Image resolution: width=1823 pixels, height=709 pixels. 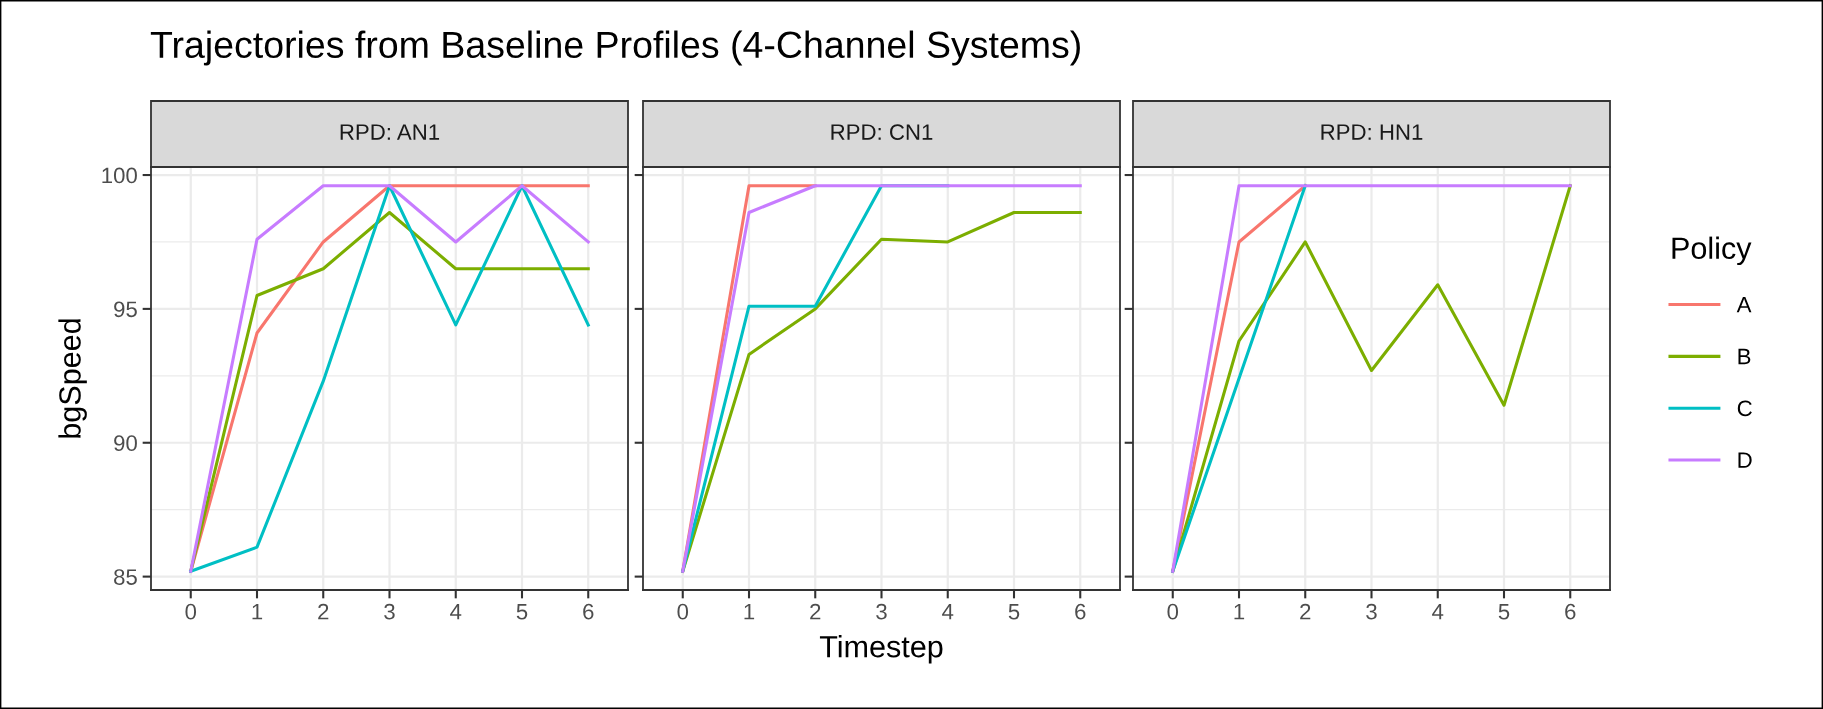 What do you see at coordinates (1712, 251) in the screenshot?
I see `legend-title: Policy` at bounding box center [1712, 251].